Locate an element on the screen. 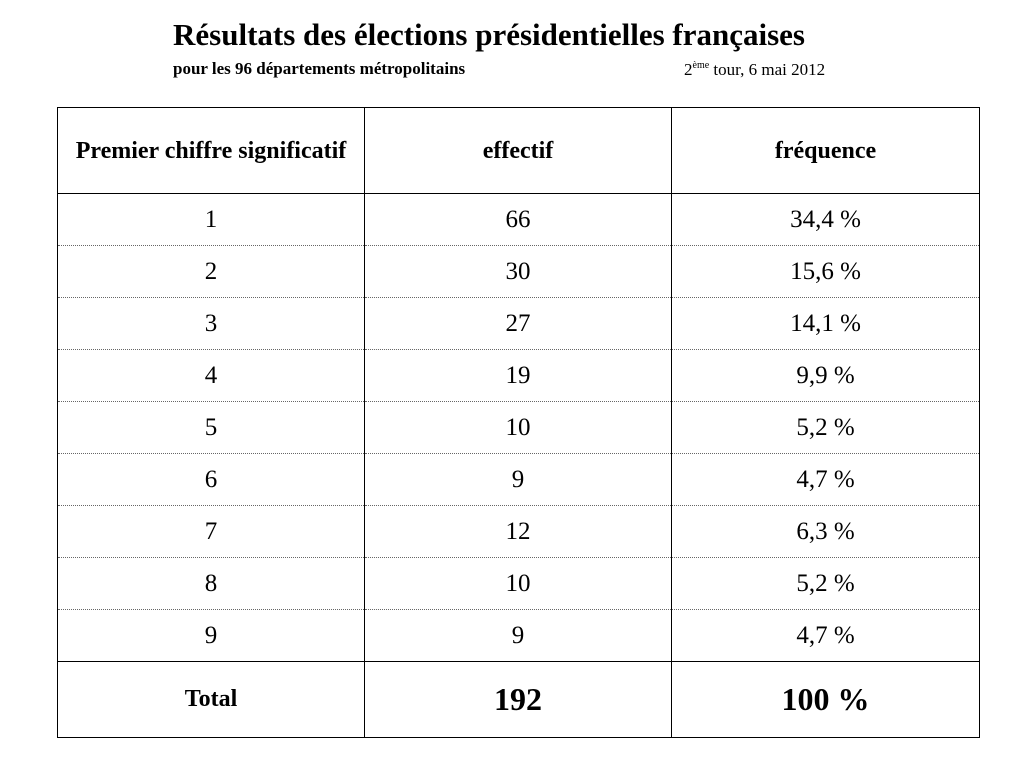 The height and width of the screenshot is (768, 1024). frequency-cell: 6,3 % is located at coordinates (825, 531).